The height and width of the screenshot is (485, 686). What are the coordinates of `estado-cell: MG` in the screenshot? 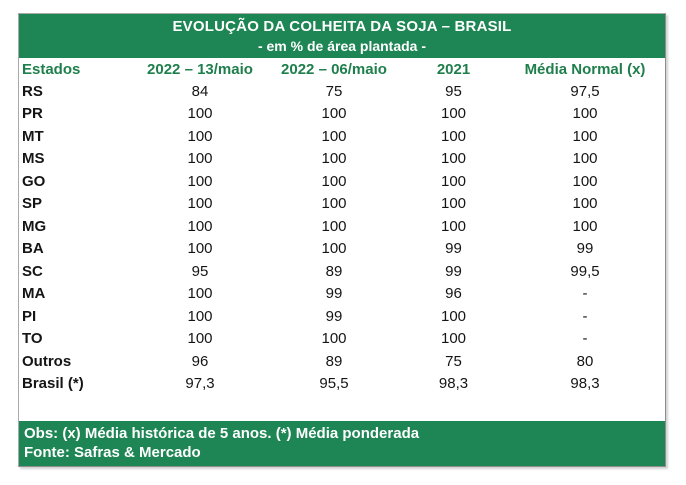 It's located at (34, 226).